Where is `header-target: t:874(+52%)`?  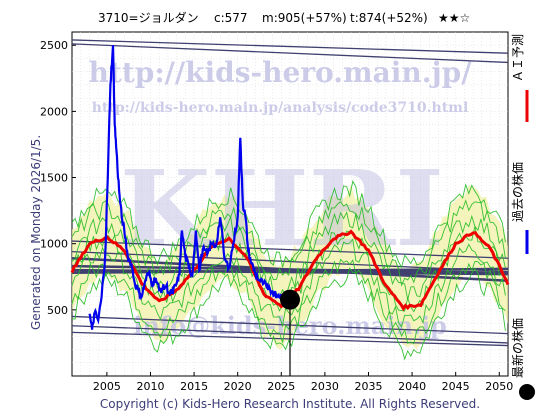 header-target: t:874(+52%) is located at coordinates (389, 18).